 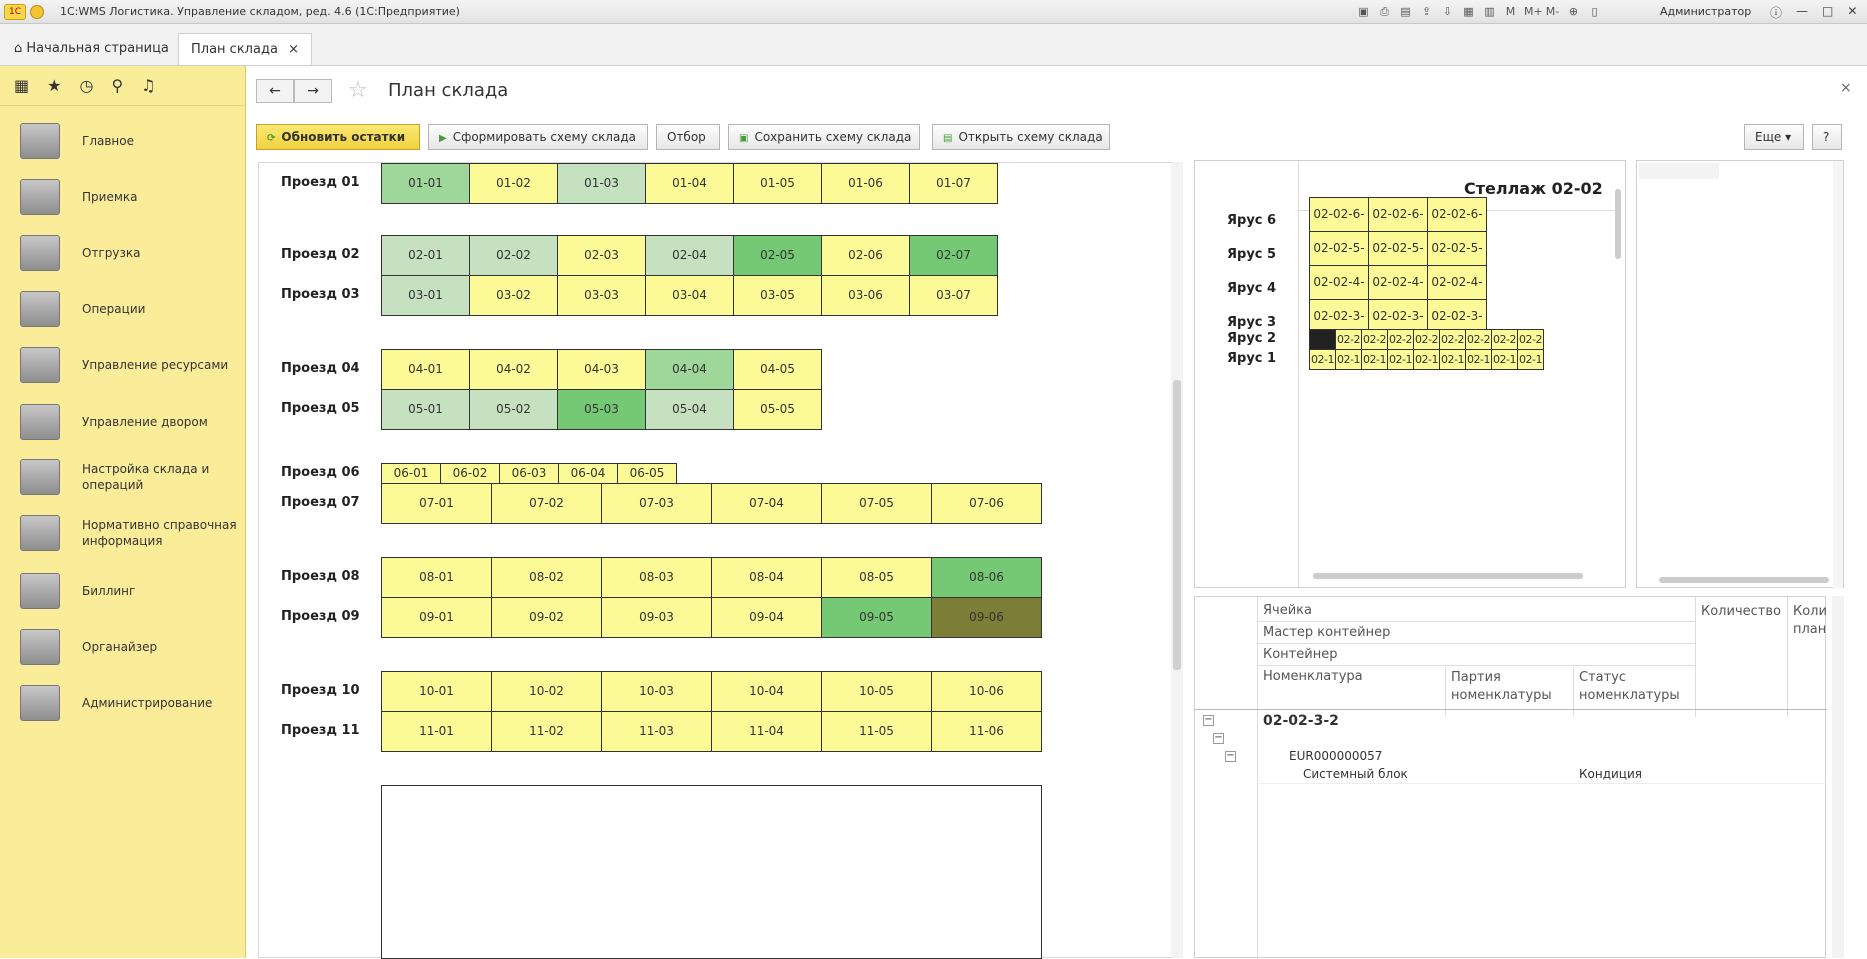 What do you see at coordinates (91, 49) in the screenshot?
I see `tab-home: ⌂ Начальная страница` at bounding box center [91, 49].